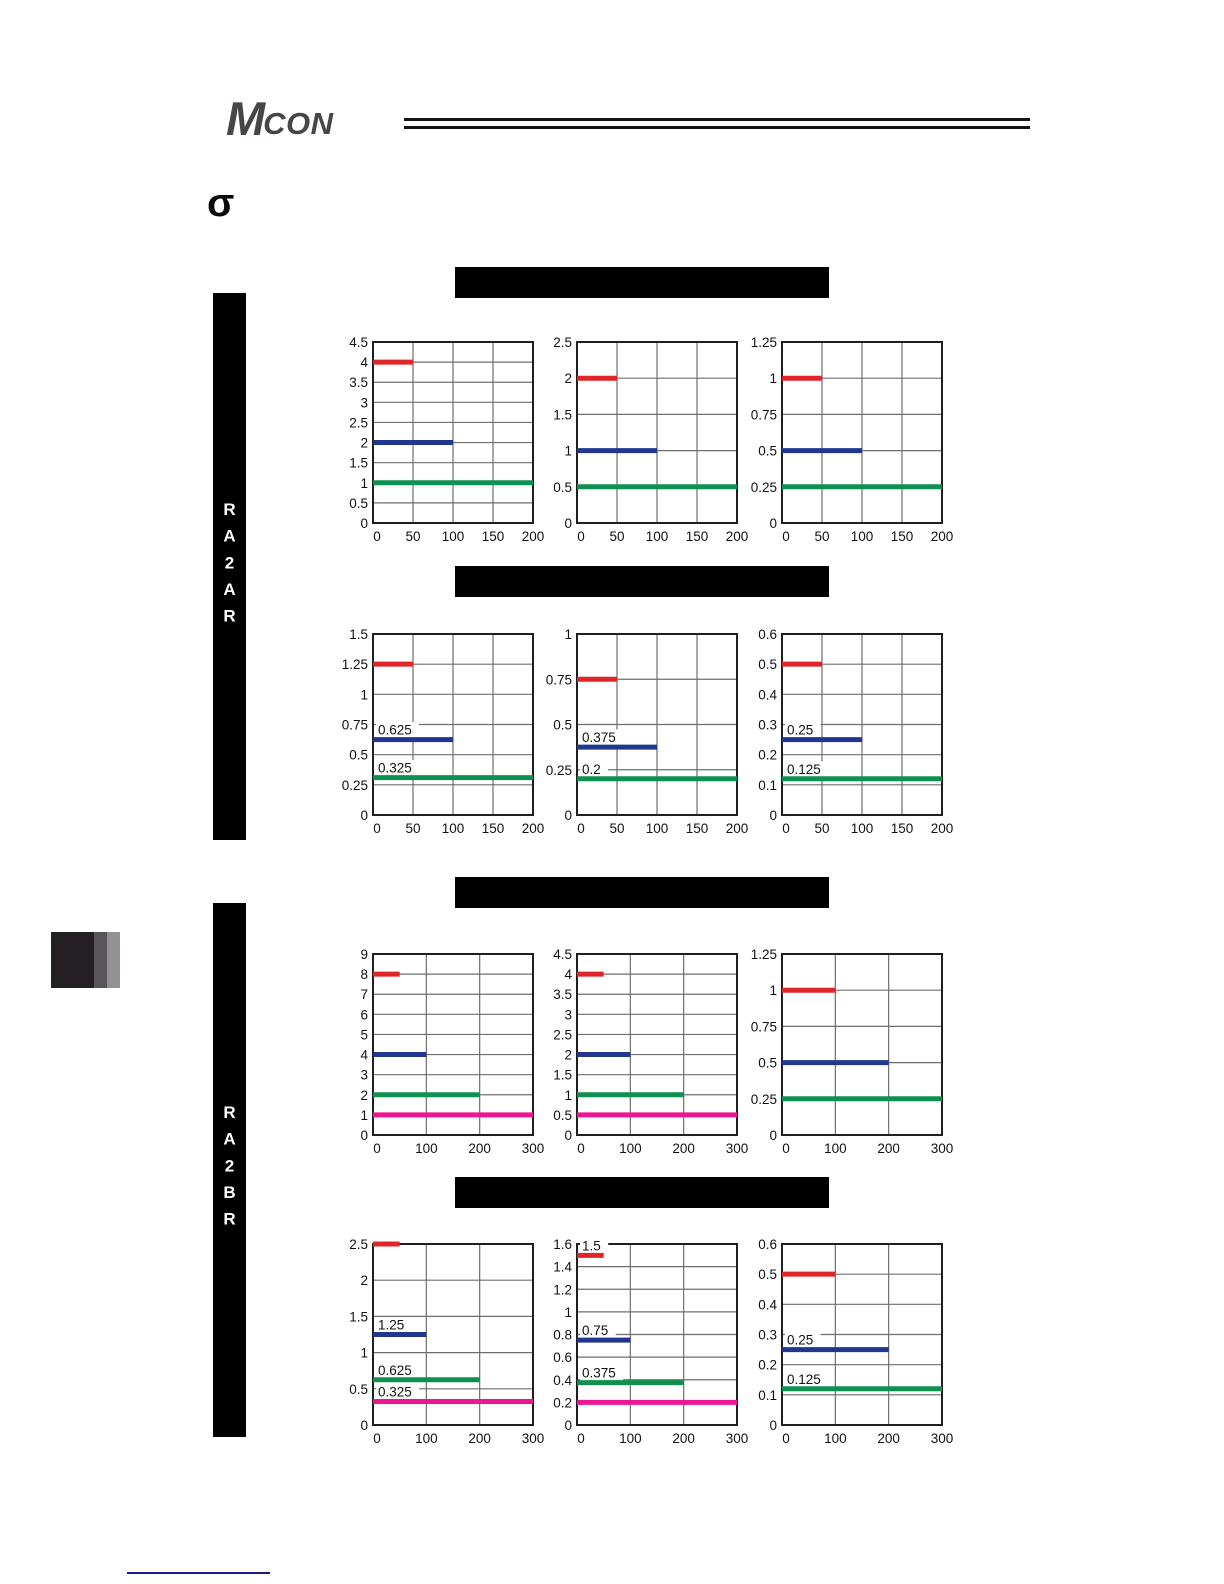 Image resolution: width=1224 pixels, height=1584 pixels. I want to click on model-label-ra2ar: RA2AR, so click(229, 566).